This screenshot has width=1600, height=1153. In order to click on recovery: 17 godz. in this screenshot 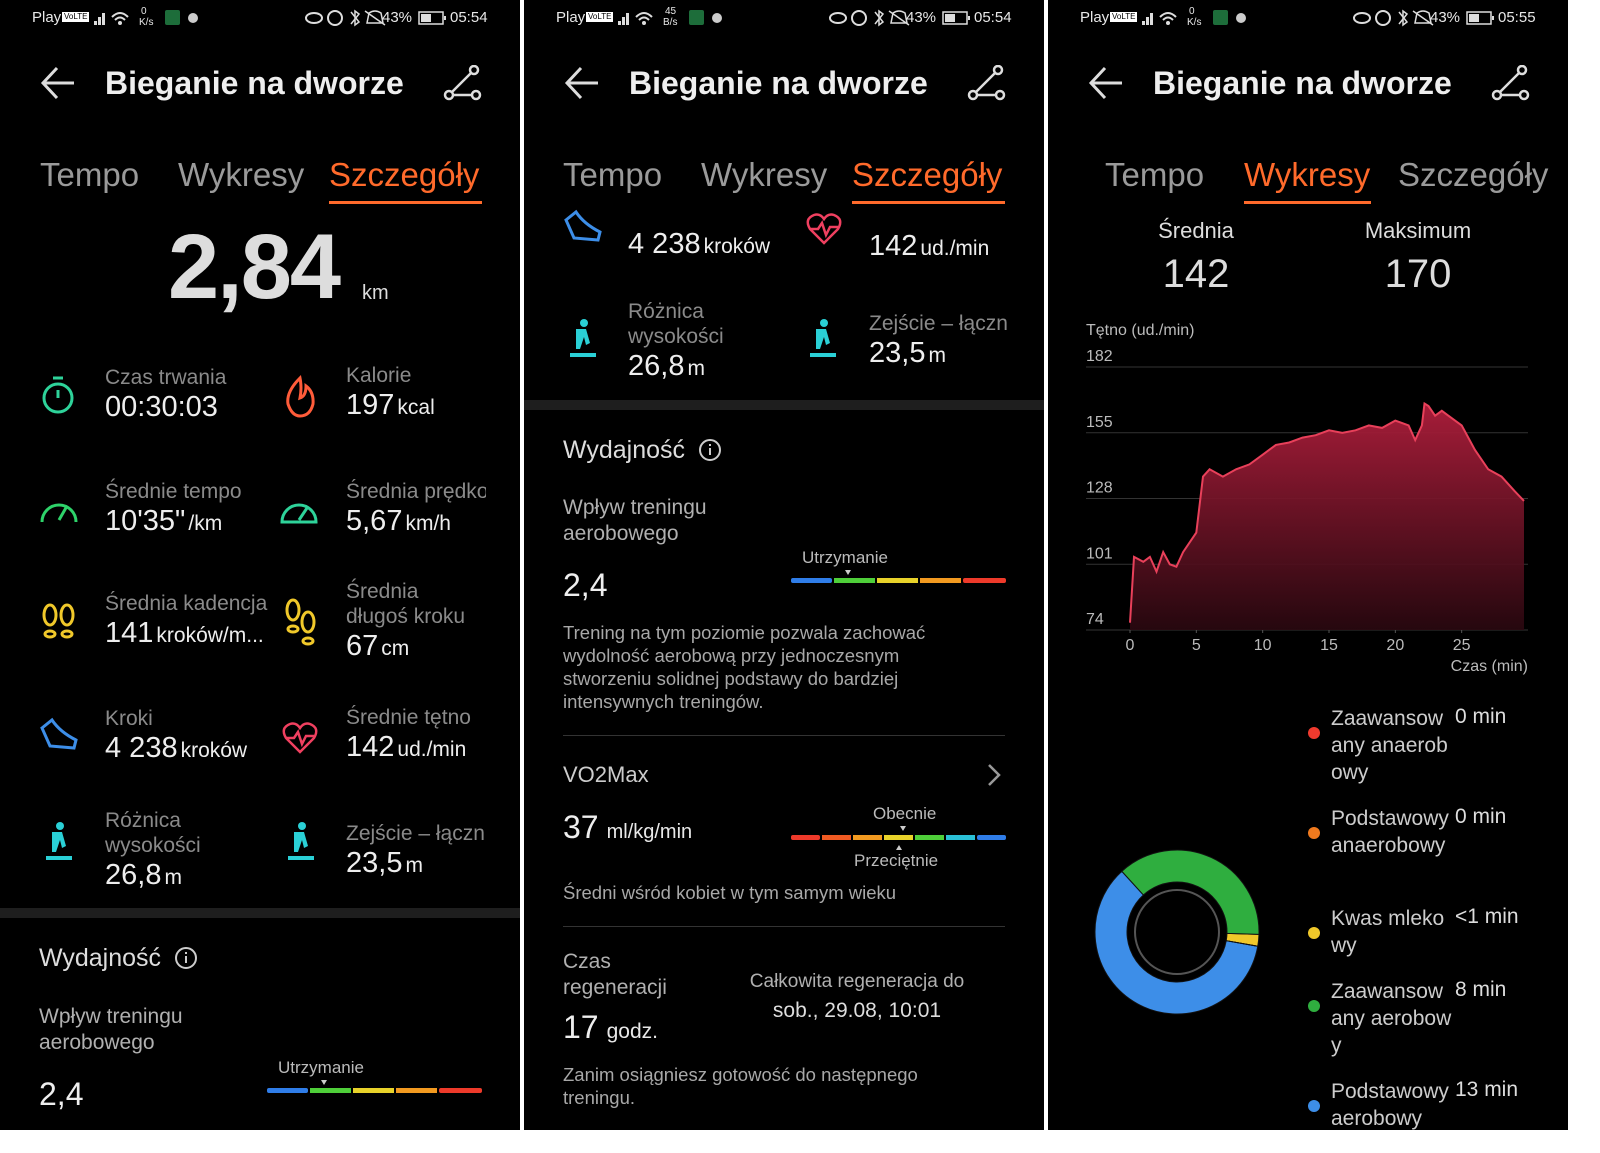, I will do `click(610, 1027)`.